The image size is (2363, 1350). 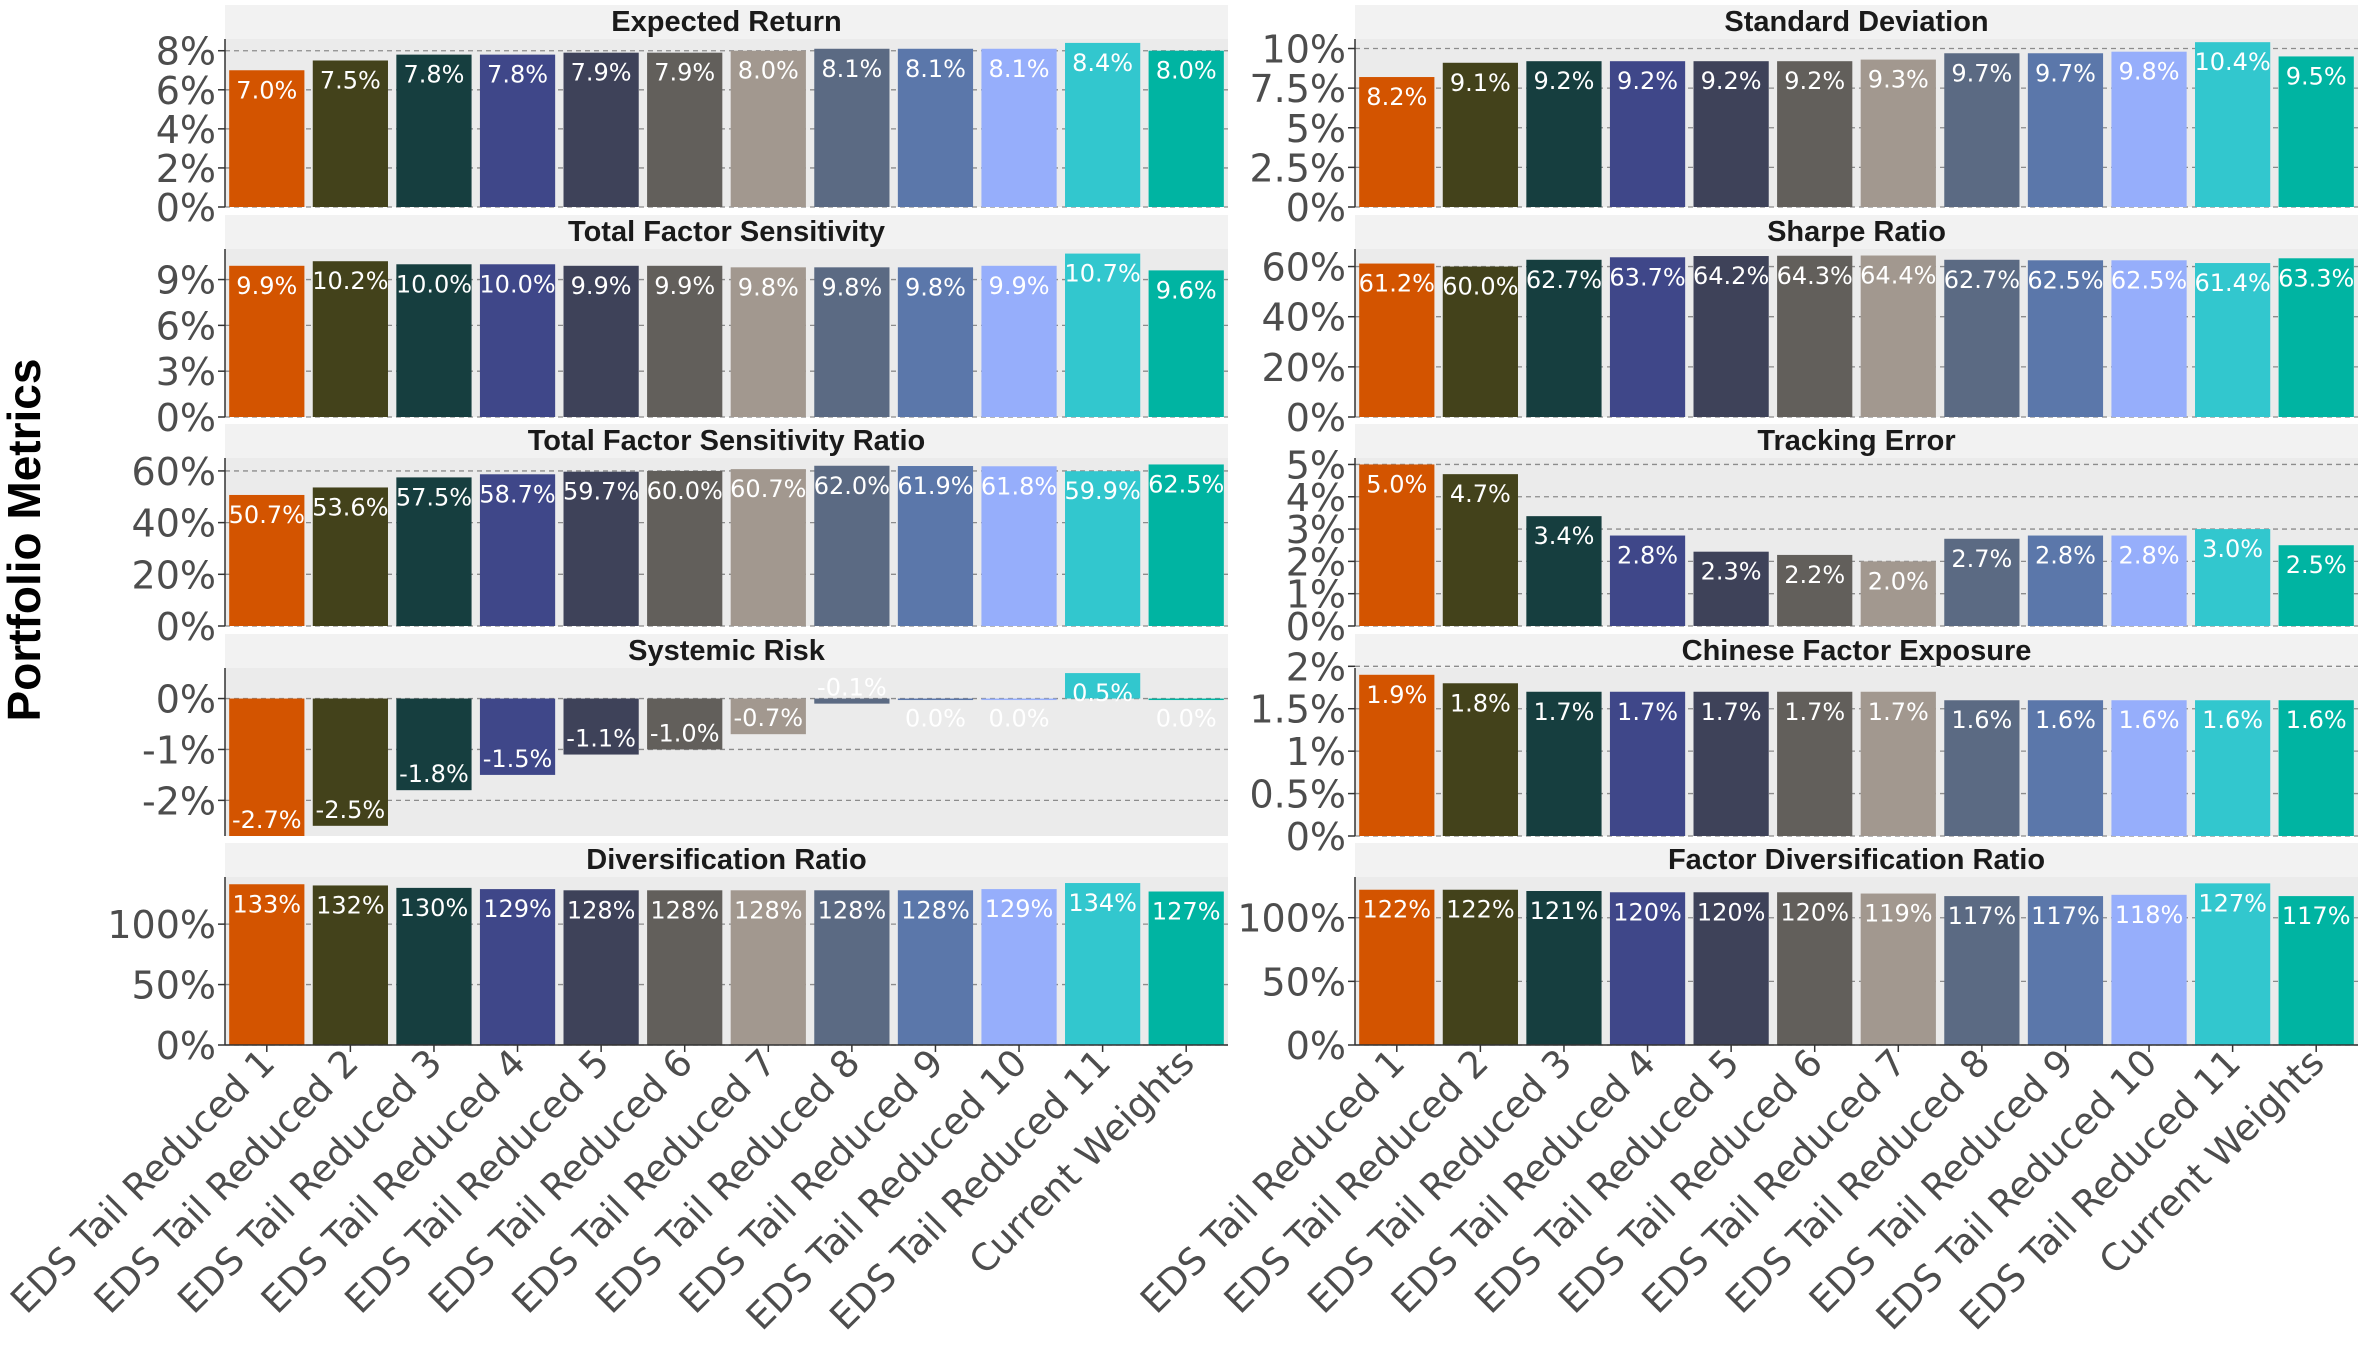 What do you see at coordinates (1019, 486) in the screenshot?
I see `bar-data-label: 61.8%` at bounding box center [1019, 486].